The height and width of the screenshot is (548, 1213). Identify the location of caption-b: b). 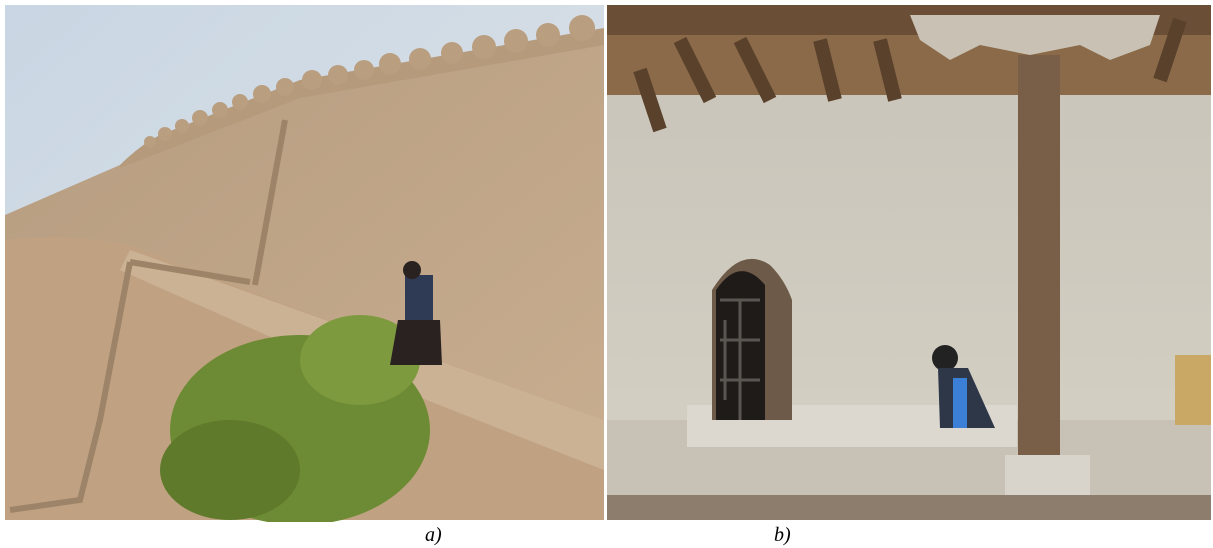
(782, 535).